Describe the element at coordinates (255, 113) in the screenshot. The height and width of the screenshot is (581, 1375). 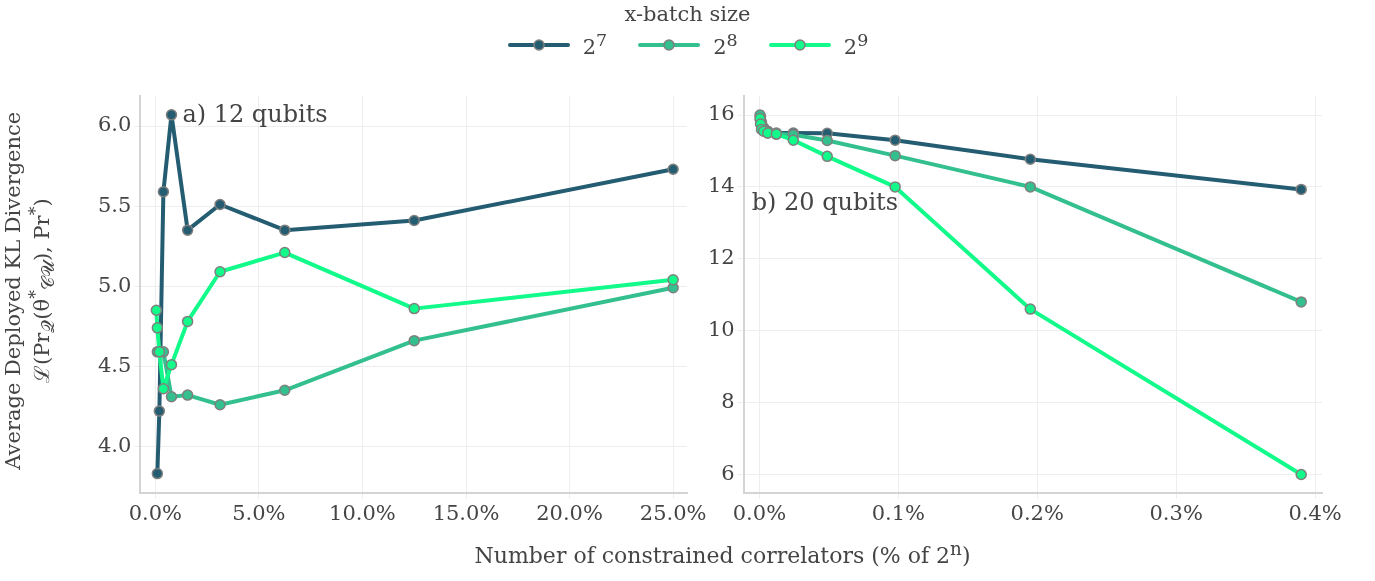
I see `annotation: a) 12 qubits` at that location.